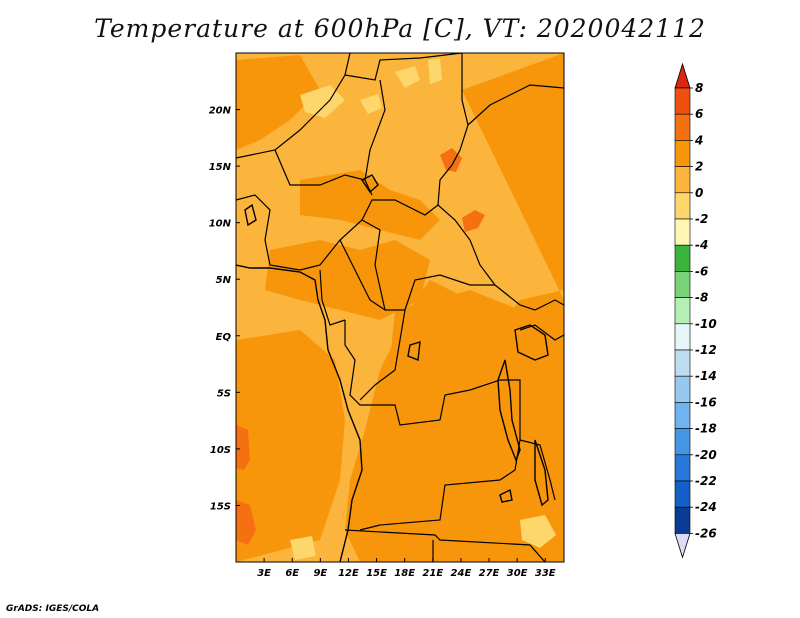 This screenshot has height=618, width=800. I want to click on colorbar-label: -22, so click(706, 481).